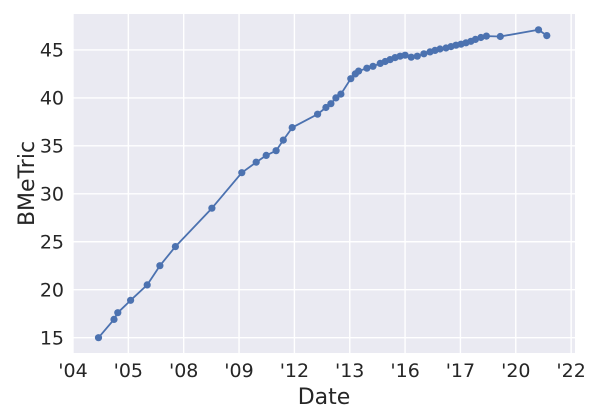 This screenshot has width=600, height=420. I want to click on x-tick-label: '08, so click(183, 371).